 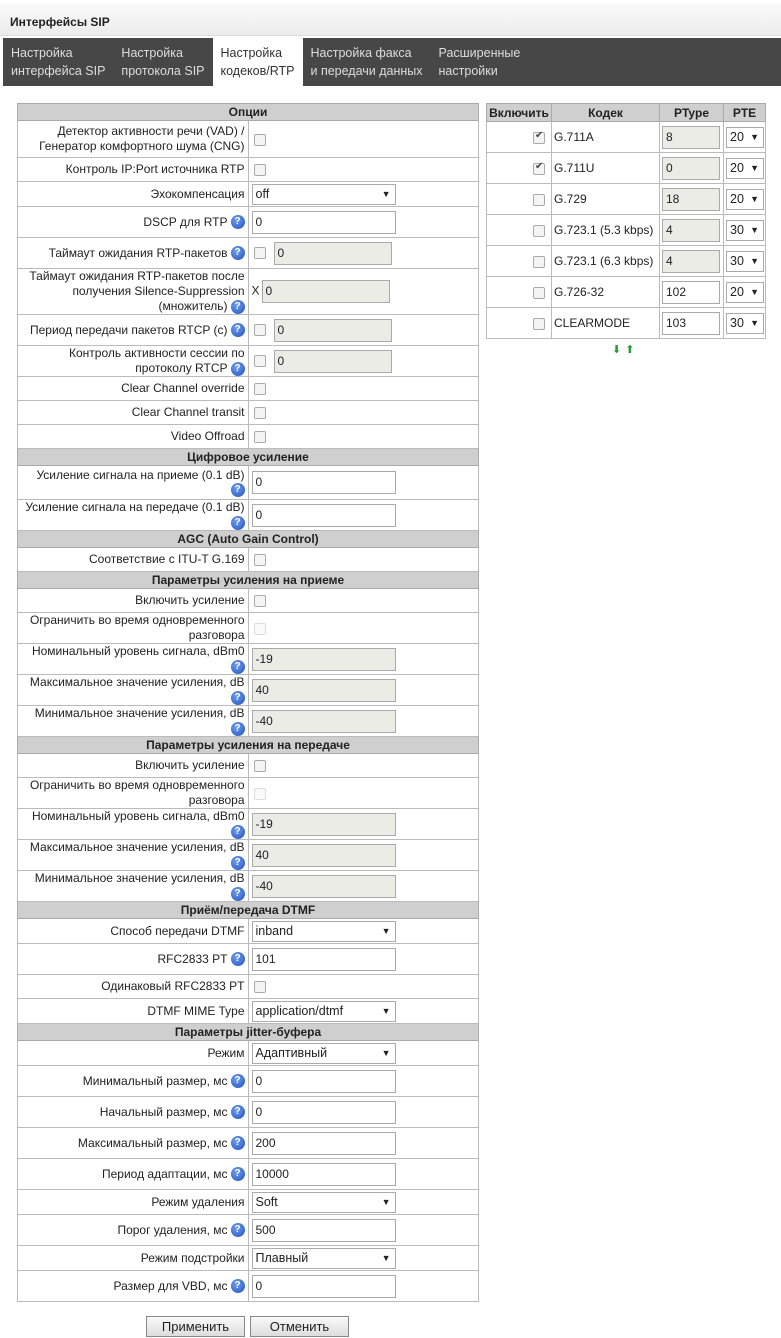 I want to click on codec-ptype-input: 4, so click(x=691, y=261).